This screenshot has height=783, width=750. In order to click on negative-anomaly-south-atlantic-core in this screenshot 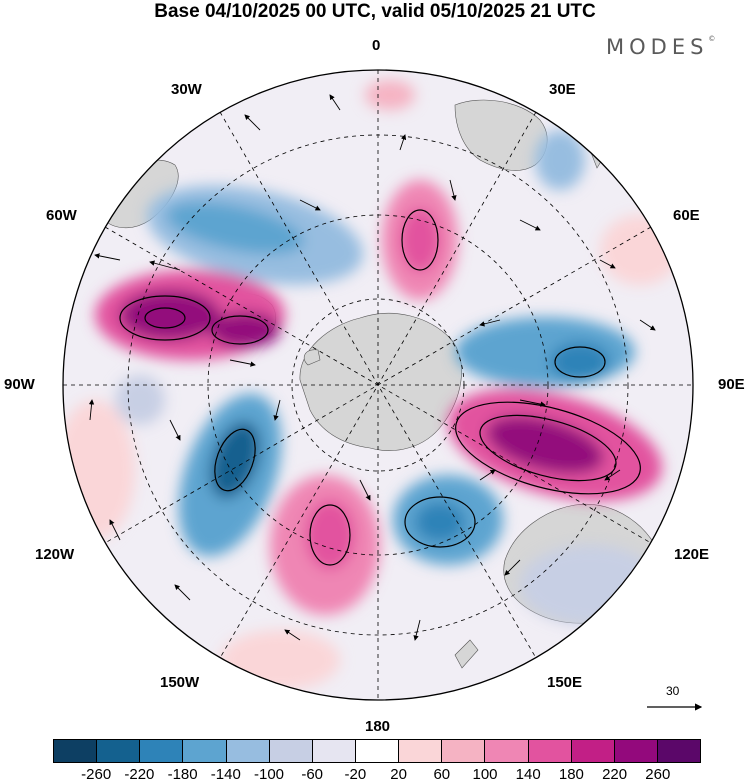, I will do `click(235, 228)`.